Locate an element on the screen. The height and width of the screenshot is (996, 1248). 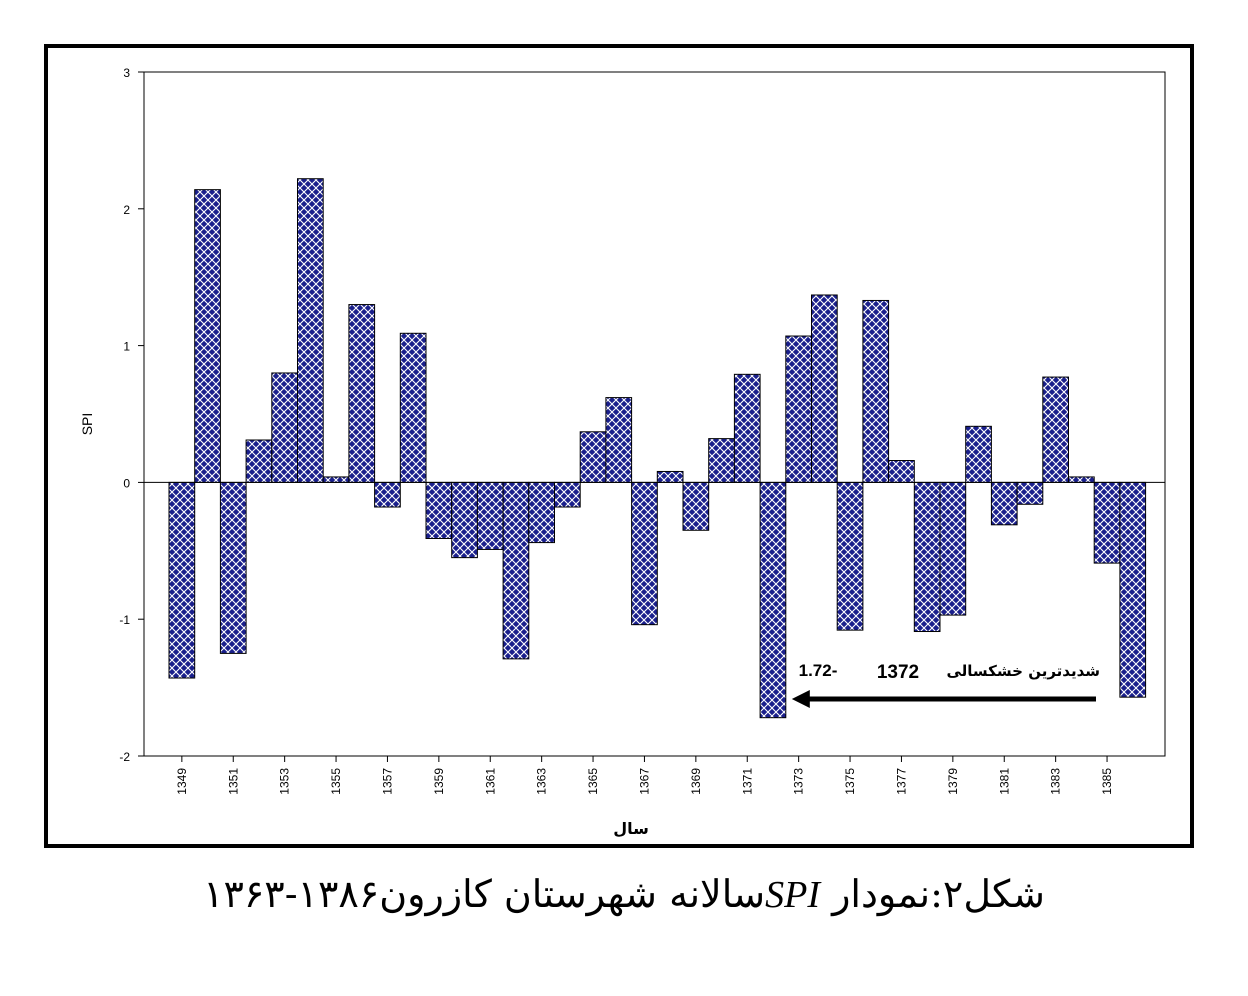
x-tick-label: 1385 is located at coordinates (1107, 781).